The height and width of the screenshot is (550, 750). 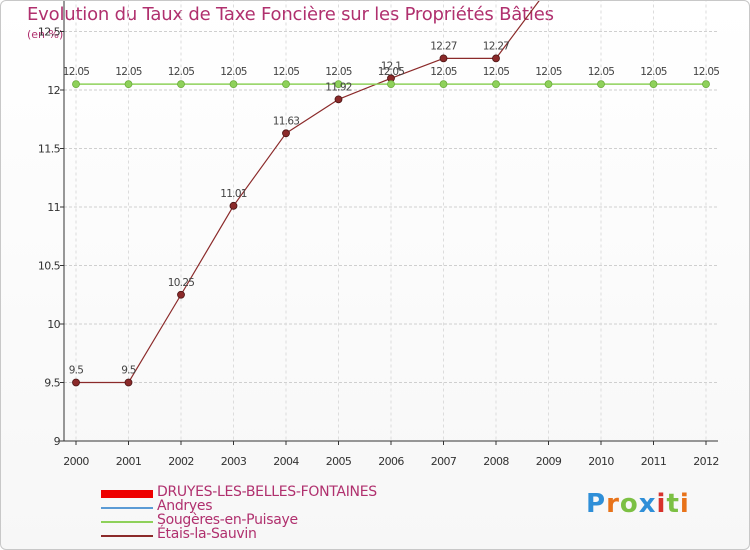 I want to click on y-tick-label: 10, so click(x=53, y=324).